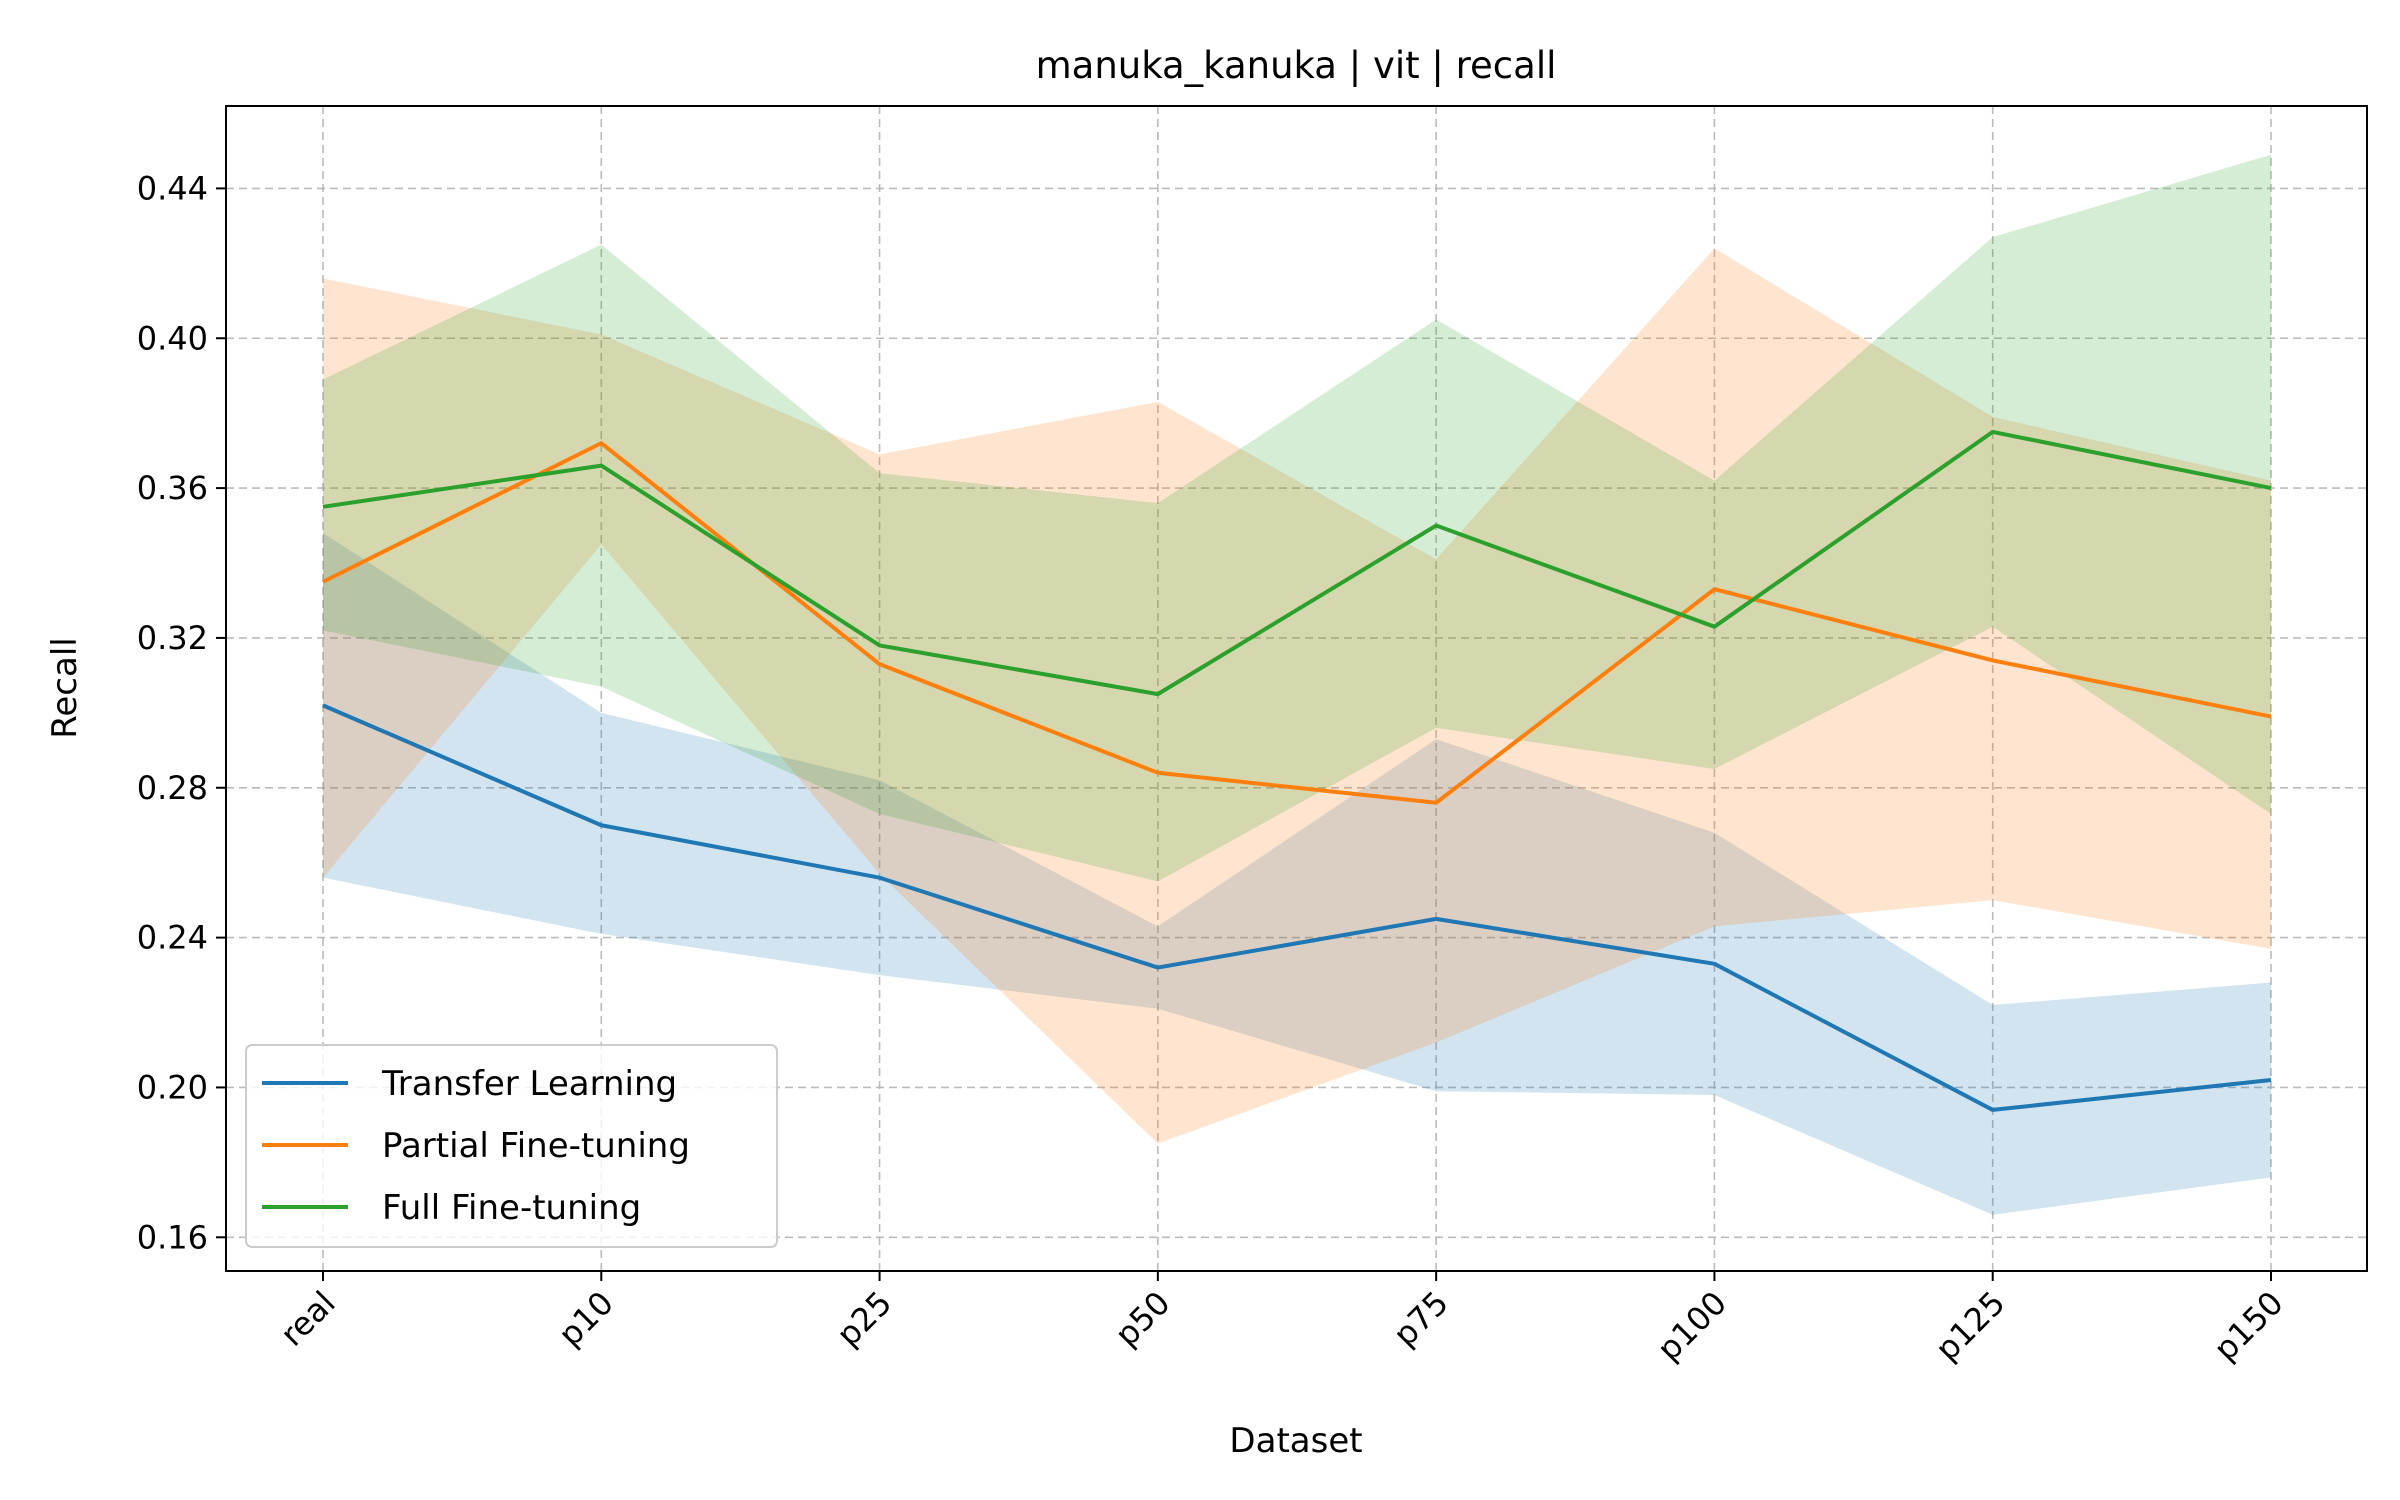 Image resolution: width=2400 pixels, height=1500 pixels. I want to click on legend-label-series-0: Transfer Learning, so click(529, 1084).